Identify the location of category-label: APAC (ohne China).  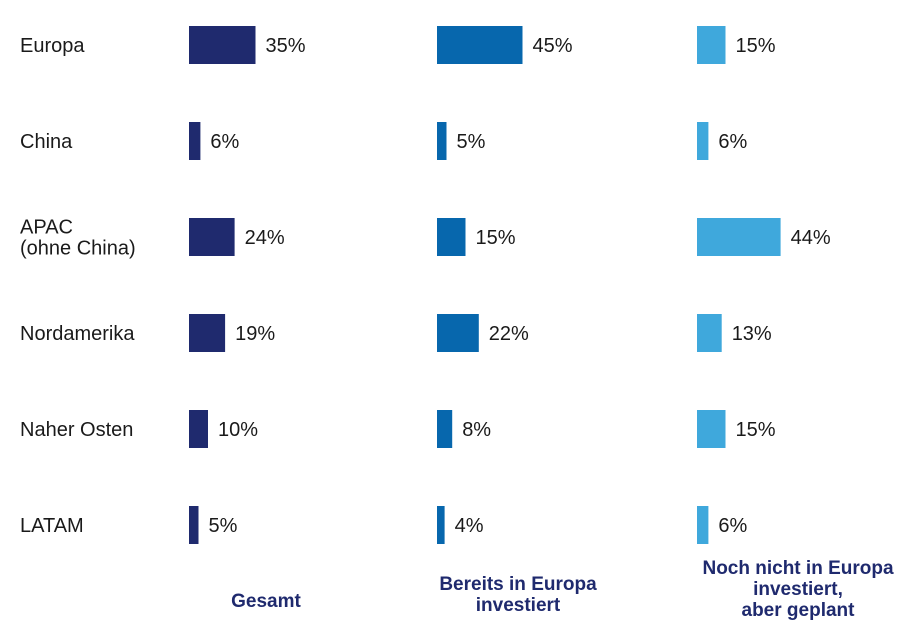
(78, 238).